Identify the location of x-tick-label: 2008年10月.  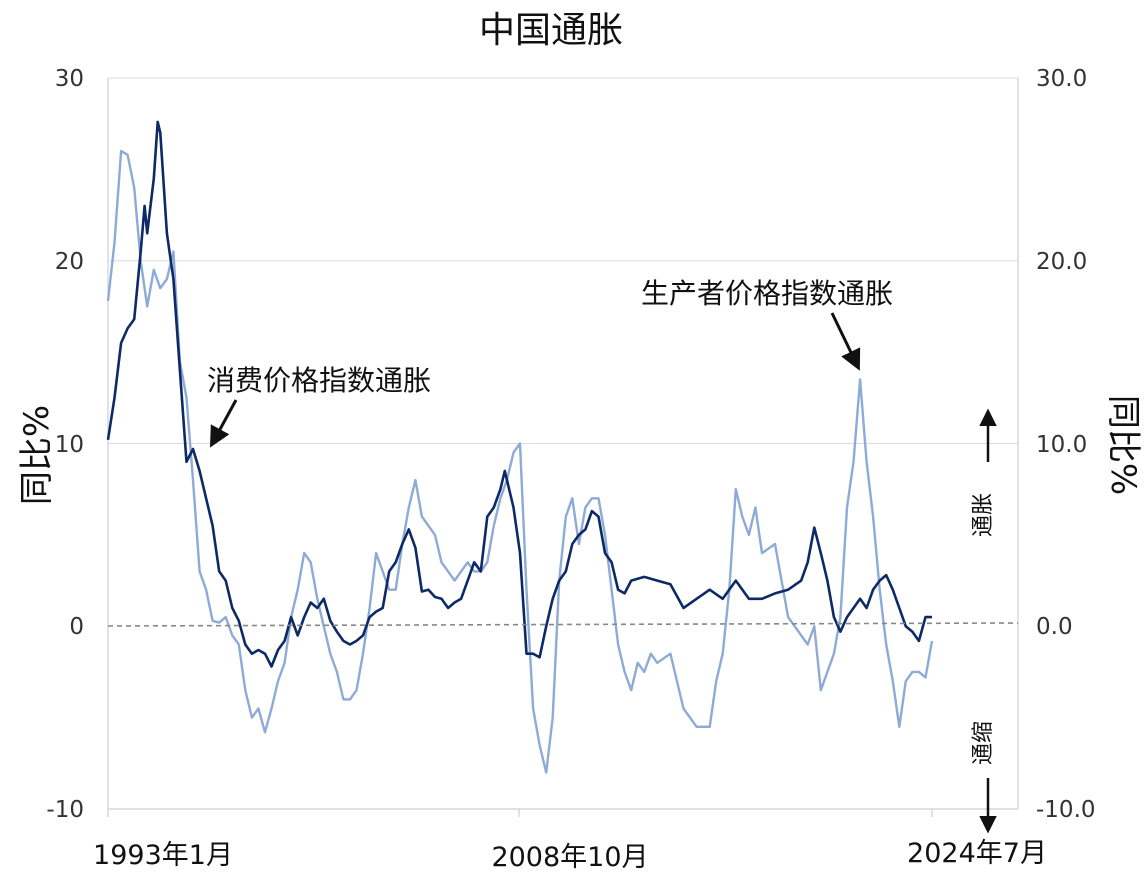
(569, 857).